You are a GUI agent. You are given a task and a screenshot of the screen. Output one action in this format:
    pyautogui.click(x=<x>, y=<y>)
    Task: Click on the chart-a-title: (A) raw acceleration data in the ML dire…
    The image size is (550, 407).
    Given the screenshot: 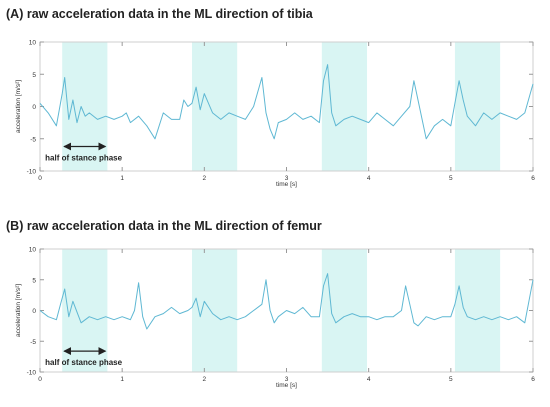 What is the action you would take?
    pyautogui.click(x=159, y=14)
    